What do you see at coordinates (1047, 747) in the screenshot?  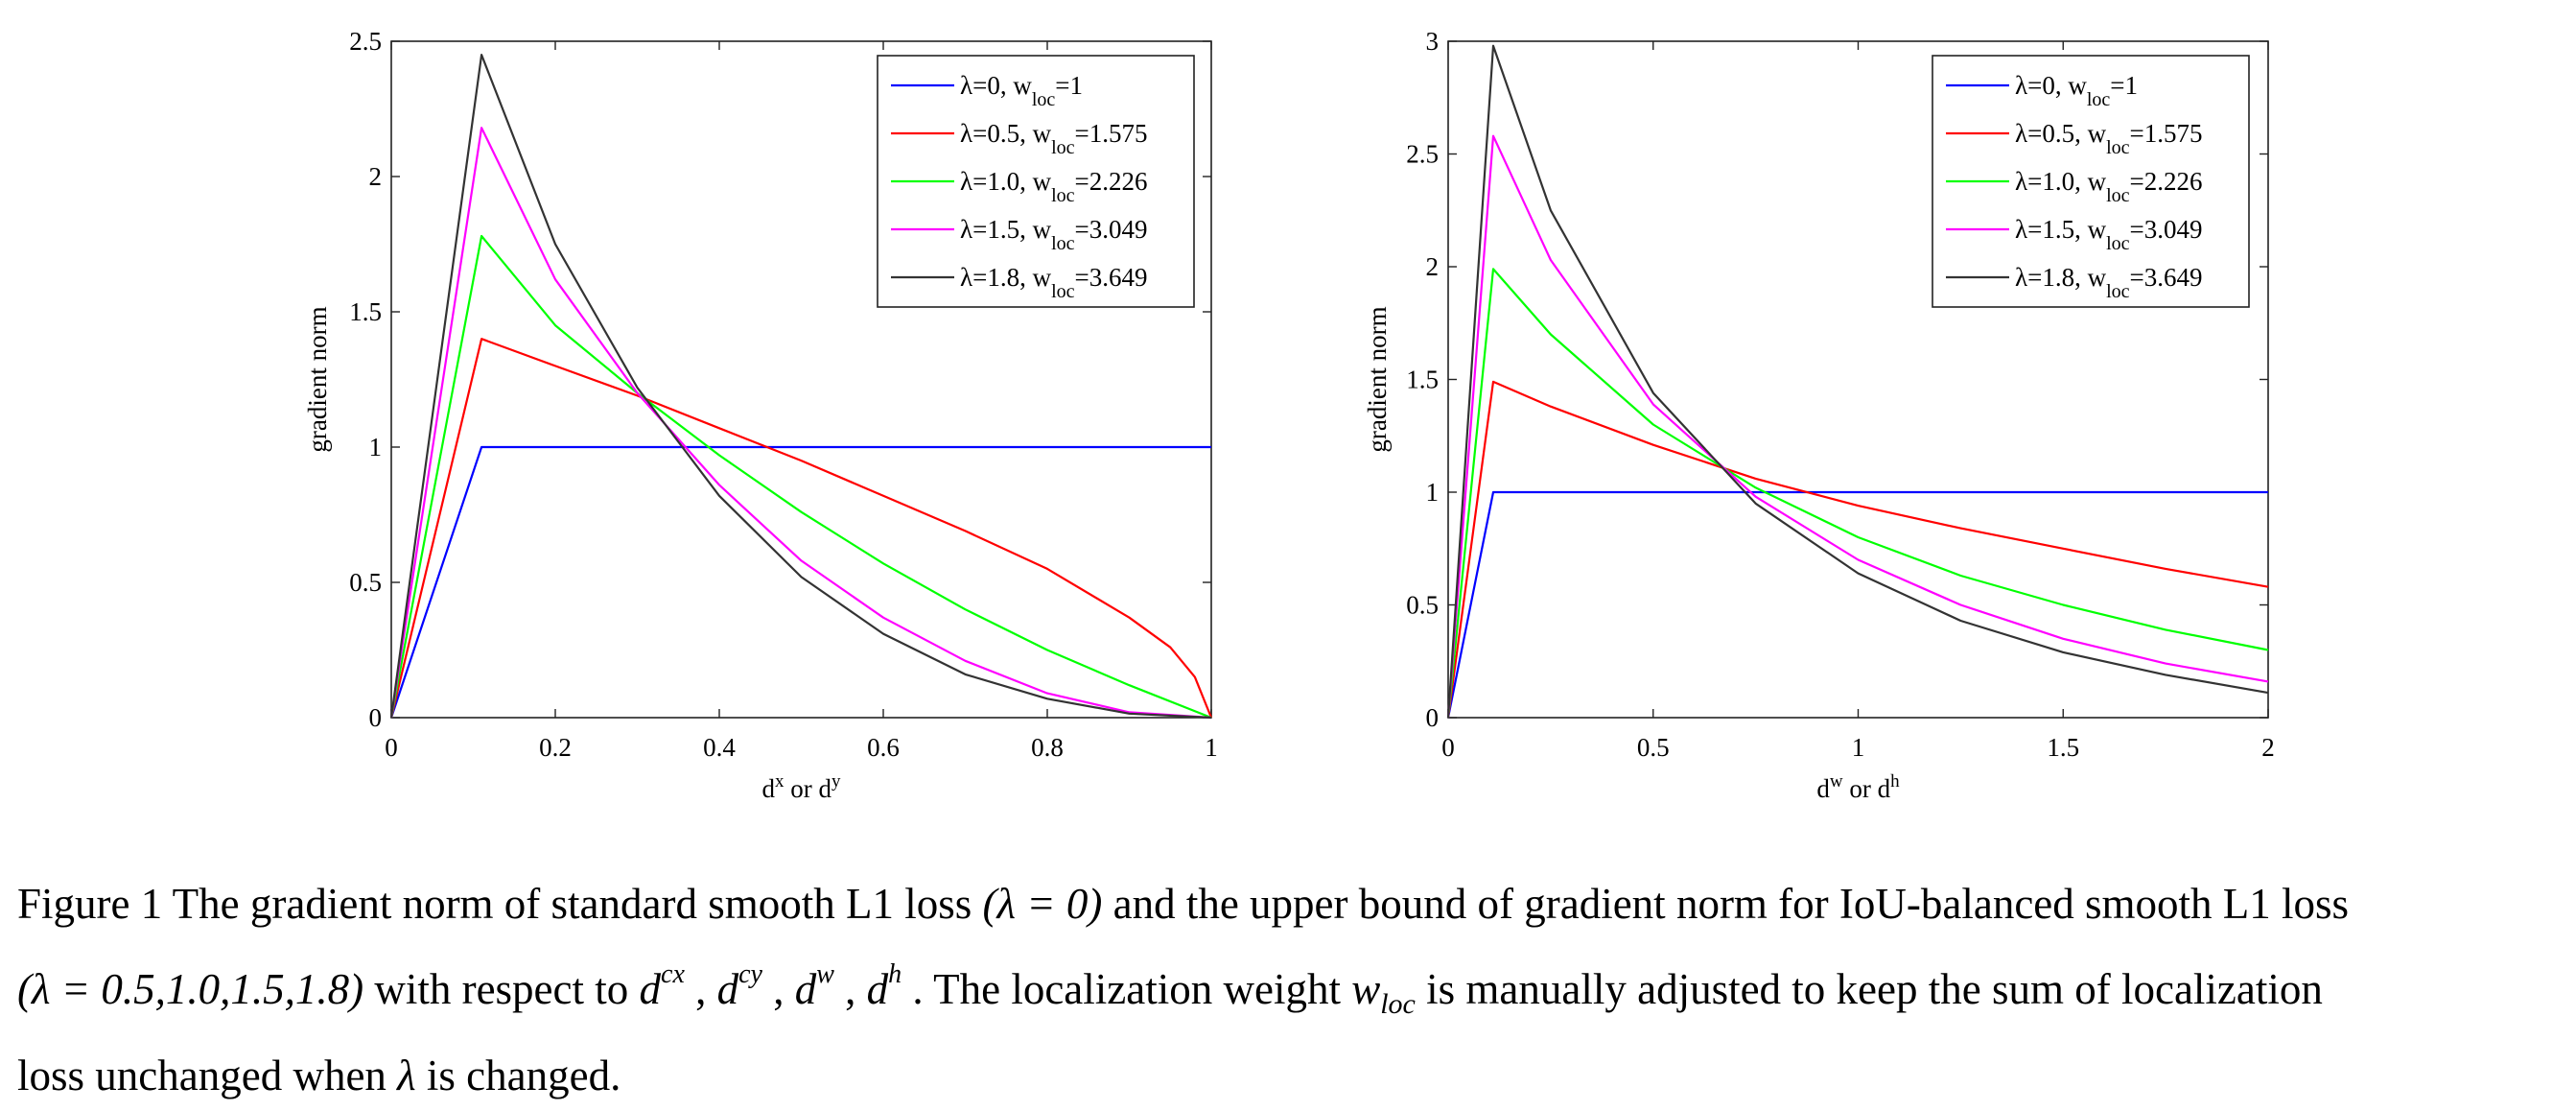 I see `x-tick-label: 0.8` at bounding box center [1047, 747].